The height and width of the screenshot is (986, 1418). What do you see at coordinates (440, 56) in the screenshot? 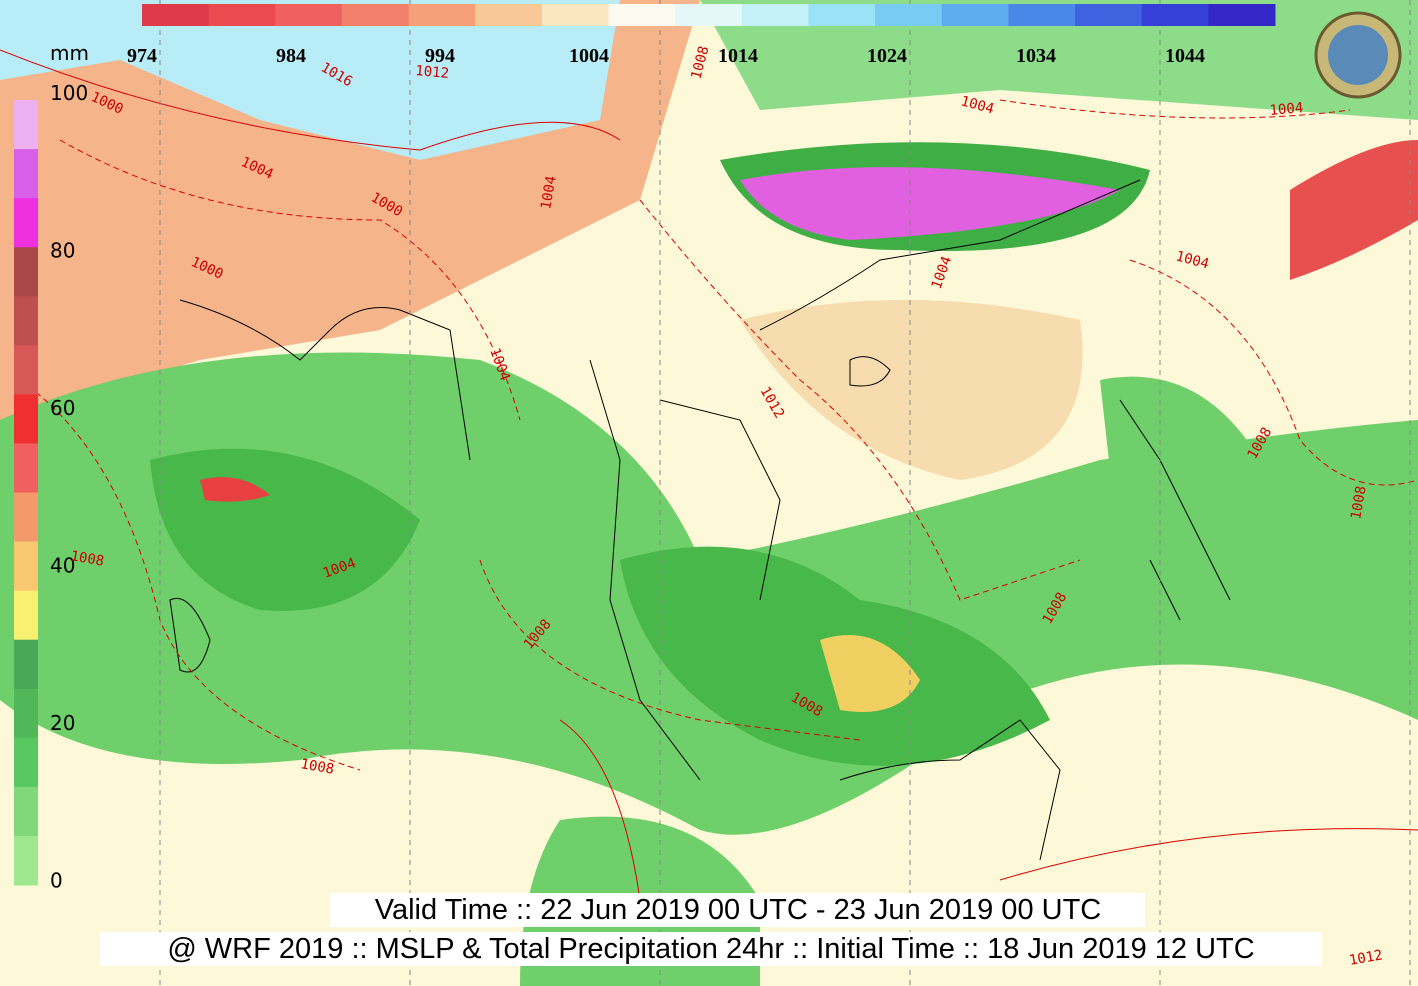
I see `pressure-label: 994` at bounding box center [440, 56].